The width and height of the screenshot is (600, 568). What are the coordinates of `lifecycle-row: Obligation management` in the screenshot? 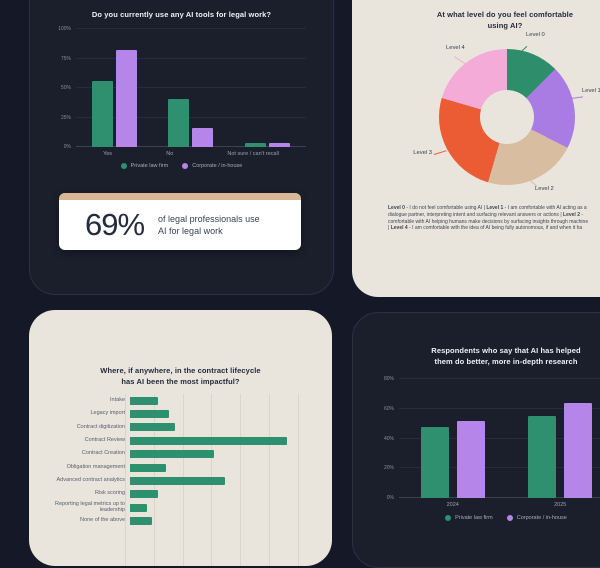 It's located at (179, 467).